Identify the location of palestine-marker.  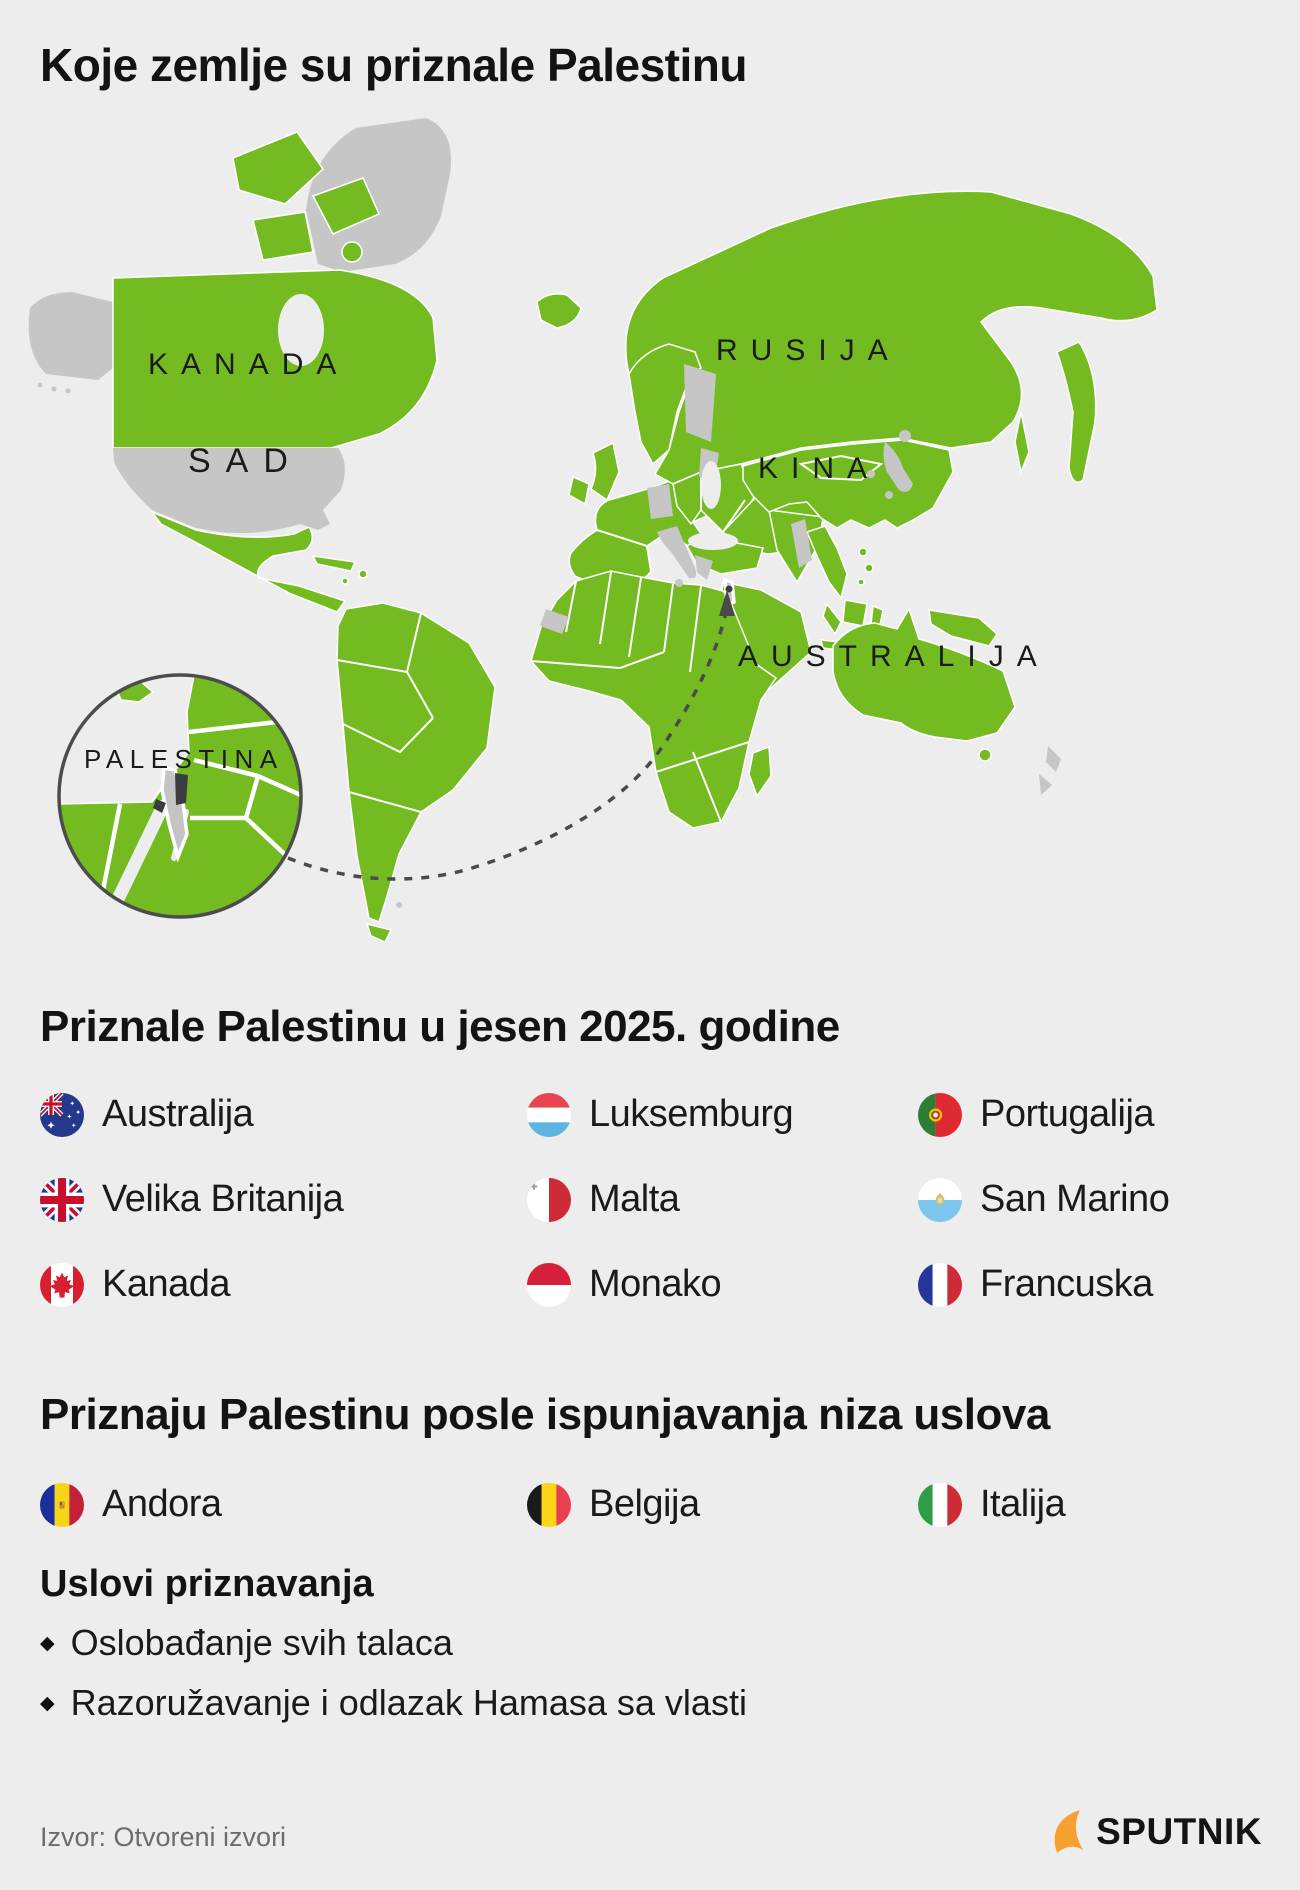
(729, 589).